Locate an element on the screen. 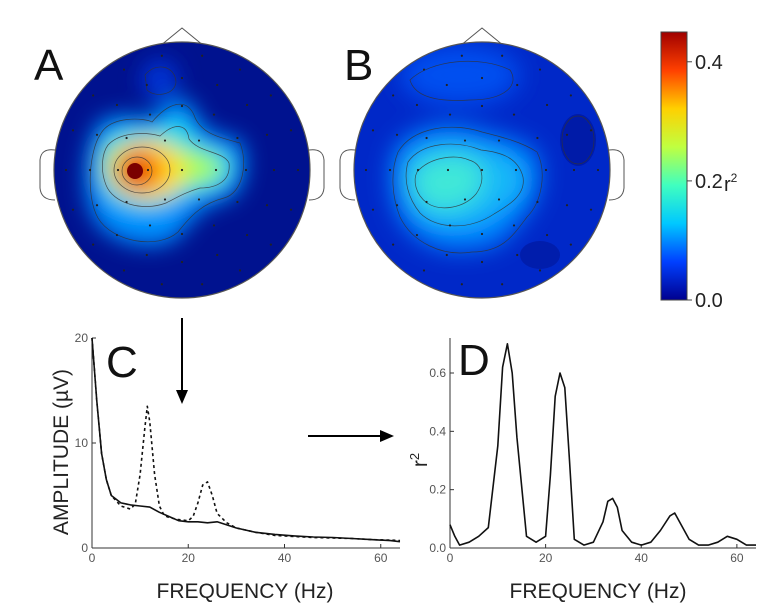 This screenshot has height=606, width=767. chart-c-x-tick-label: 40 is located at coordinates (285, 558).